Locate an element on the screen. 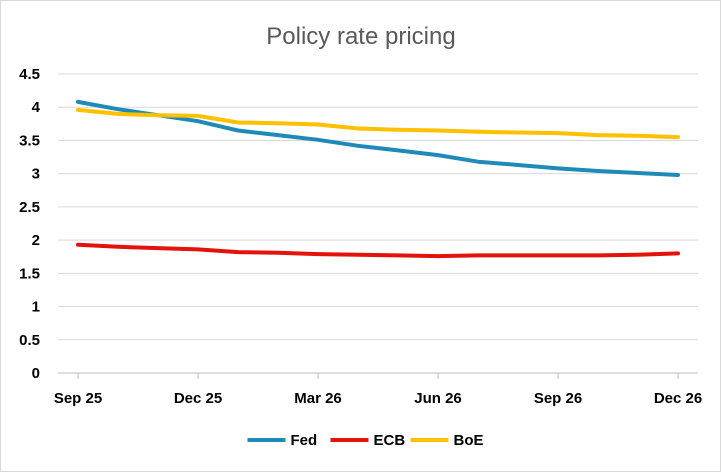  y-tick-label: 4.5 is located at coordinates (29, 74).